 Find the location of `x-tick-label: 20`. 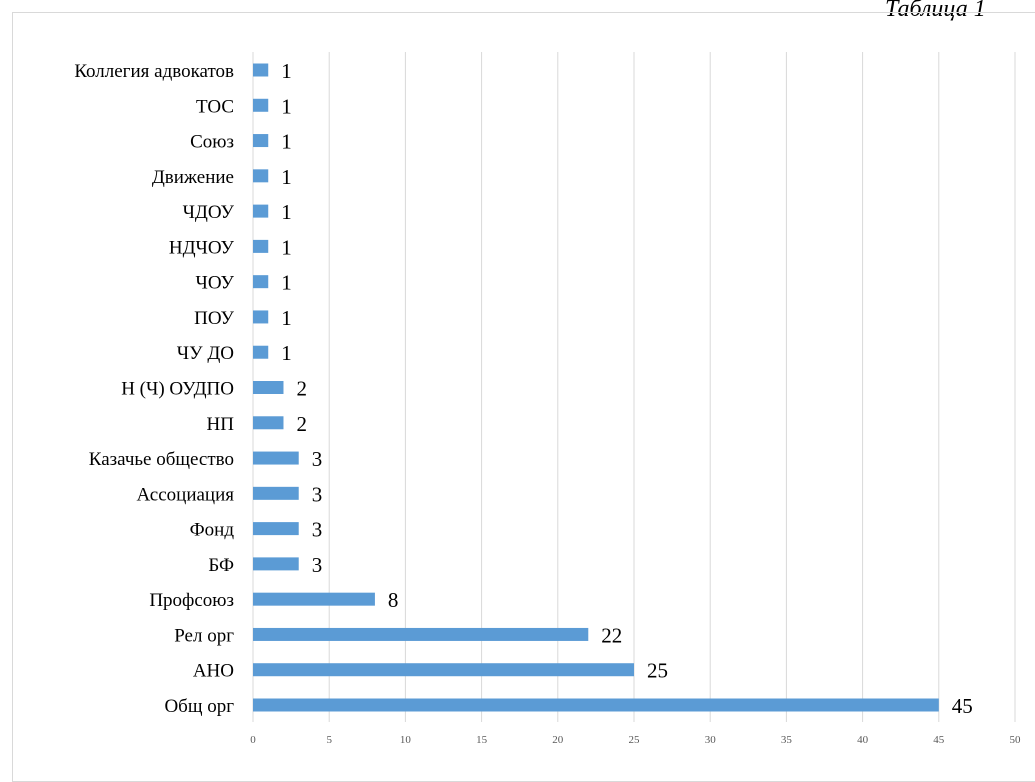

x-tick-label: 20 is located at coordinates (558, 740).